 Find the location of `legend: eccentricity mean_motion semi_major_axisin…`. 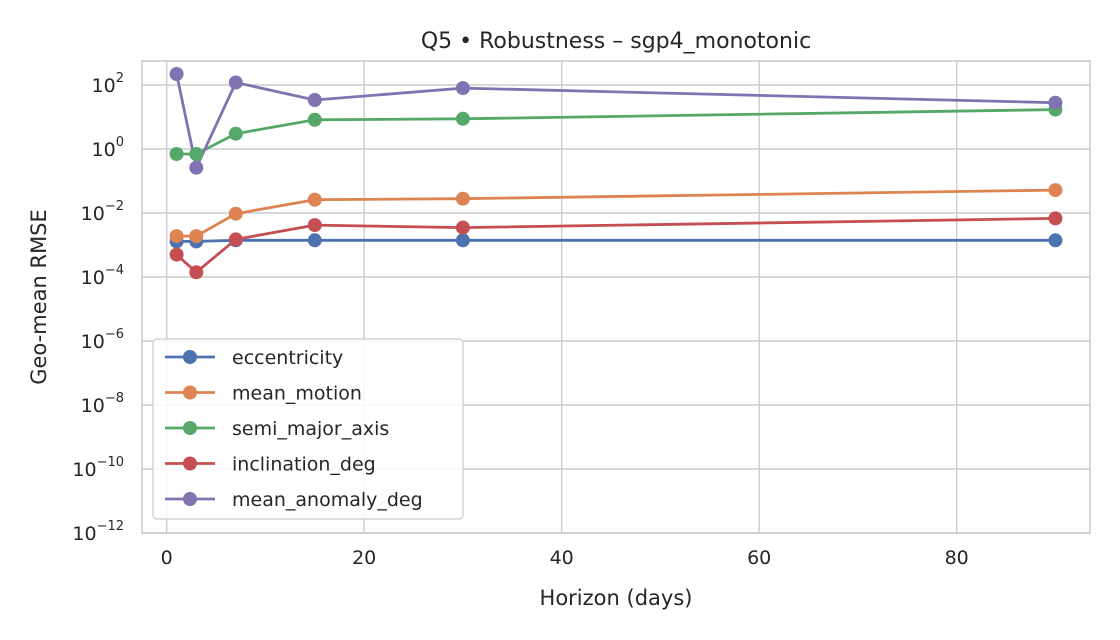

legend: eccentricity mean_motion semi_major_axisin… is located at coordinates (308, 429).